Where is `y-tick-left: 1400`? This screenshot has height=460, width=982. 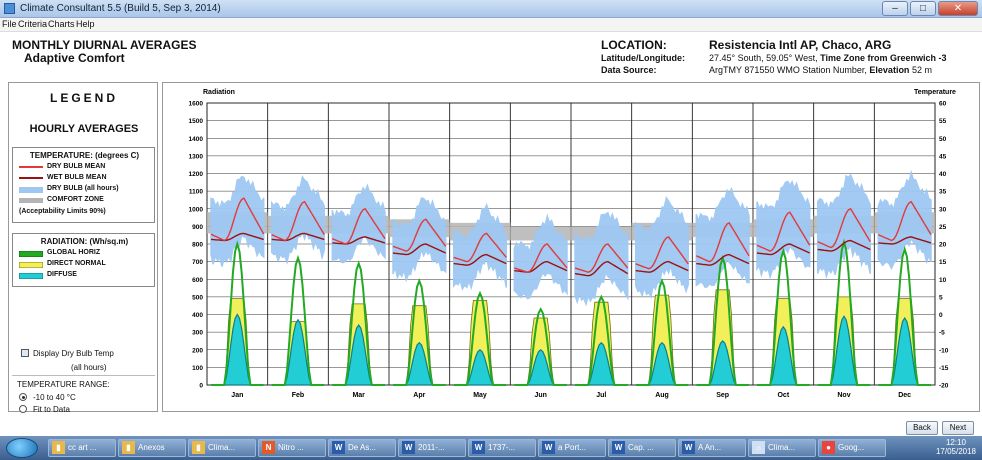
y-tick-left: 1400 is located at coordinates (196, 139).